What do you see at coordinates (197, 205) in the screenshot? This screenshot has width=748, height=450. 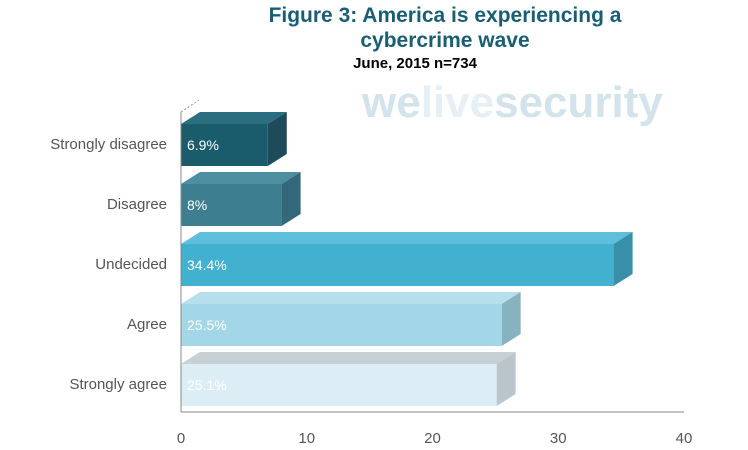 I see `bar-value-label: 8%` at bounding box center [197, 205].